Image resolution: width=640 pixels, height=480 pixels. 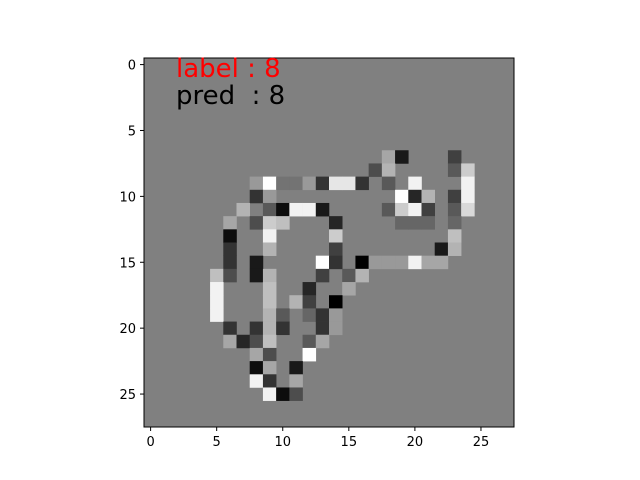 What do you see at coordinates (132, 131) in the screenshot?
I see `y-tick-label: 5` at bounding box center [132, 131].